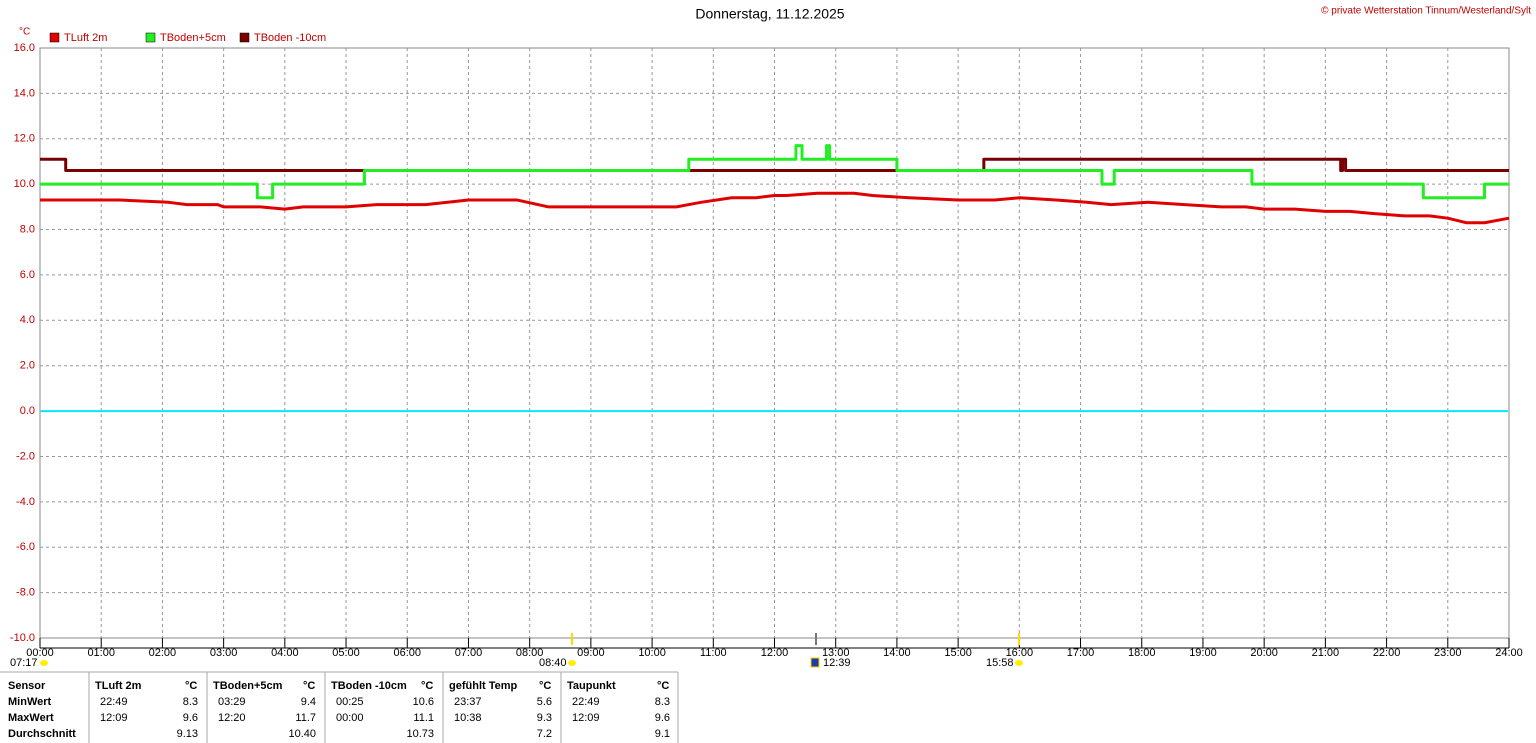 The width and height of the screenshot is (1536, 743). Describe the element at coordinates (1264, 653) in the screenshot. I see `x-tick-label: 20:00` at that location.